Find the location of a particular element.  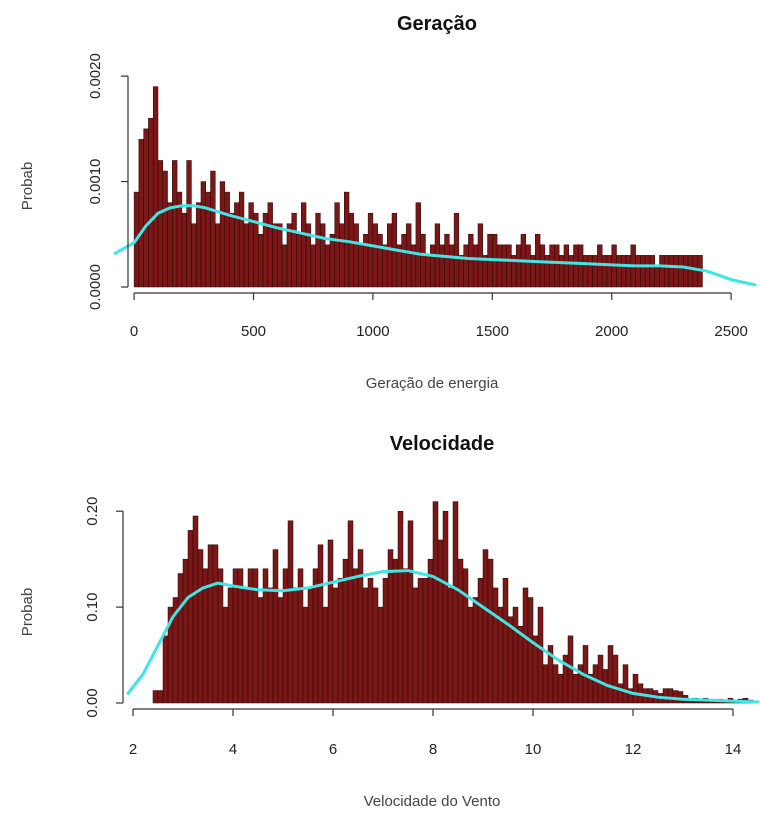

y-axis-label-geracao: Probab is located at coordinates (27, 186).